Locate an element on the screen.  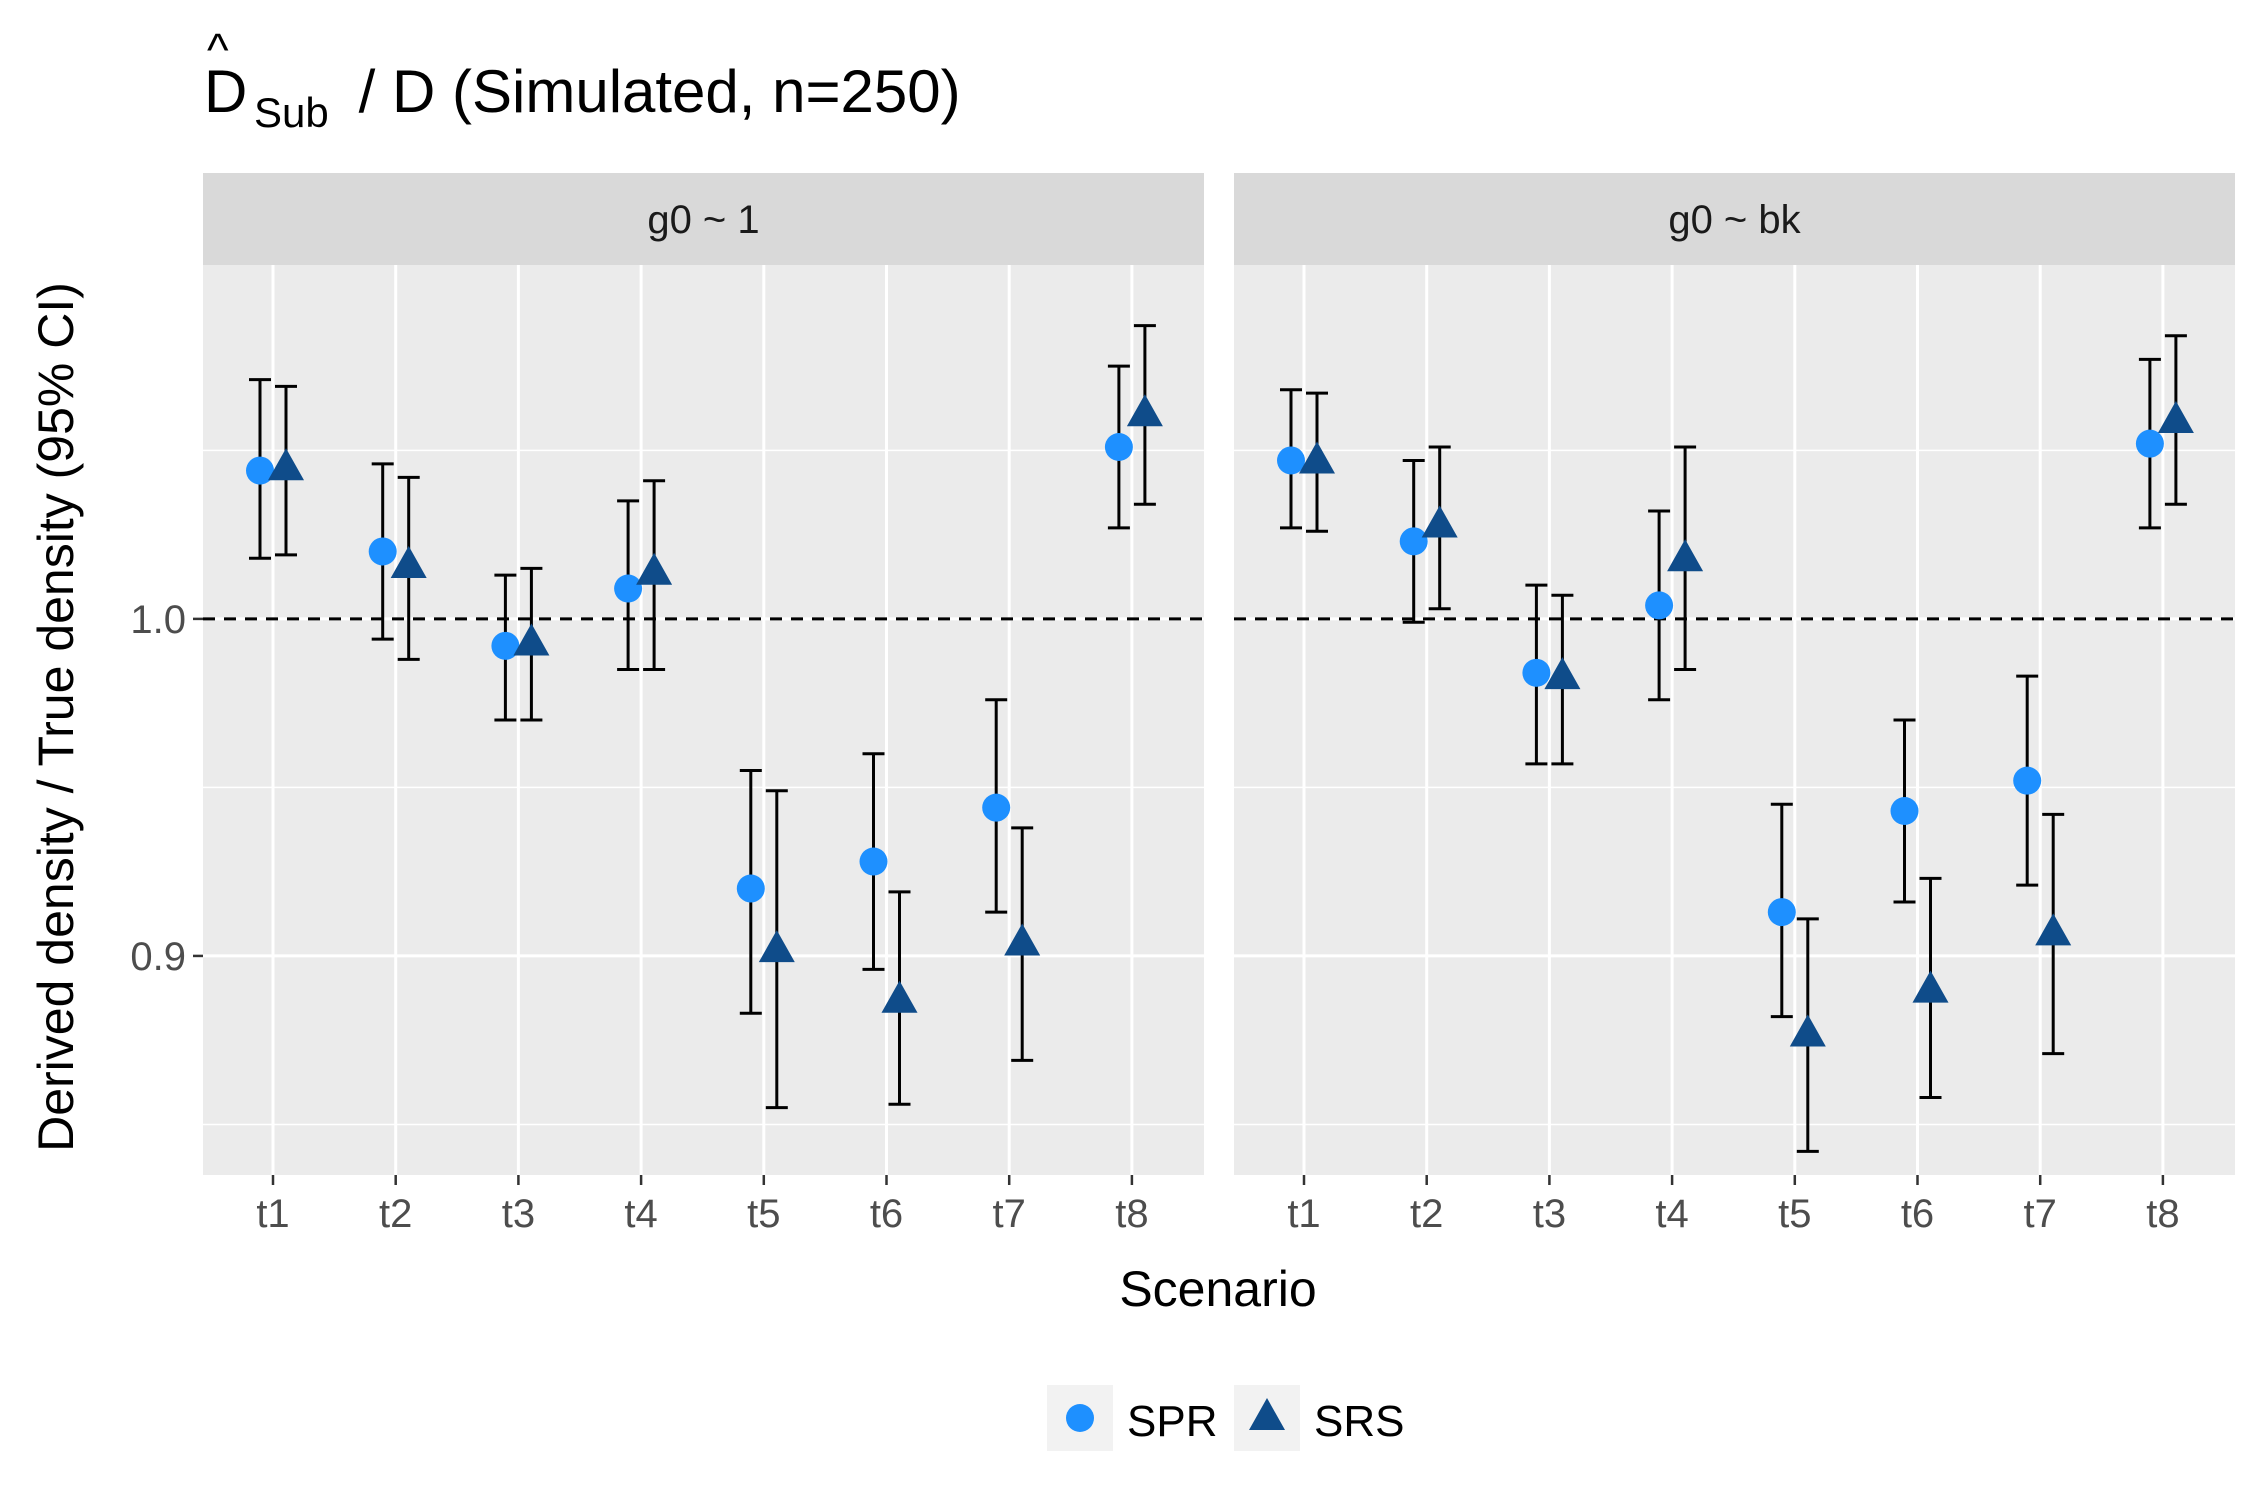
y-axis-label: Derived density / True density (95% CI) is located at coordinates (56, 717).